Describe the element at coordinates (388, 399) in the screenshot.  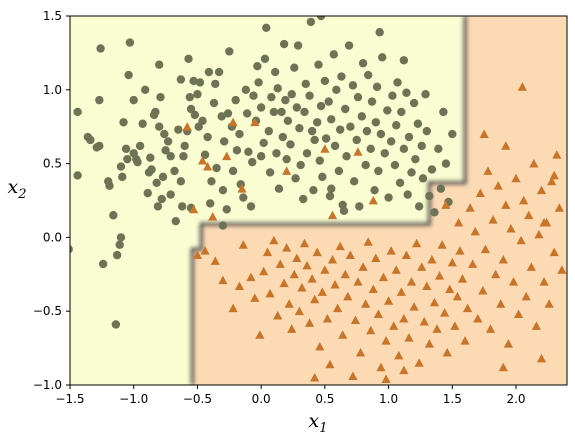
I see `x-tick-label: 1.0` at that location.